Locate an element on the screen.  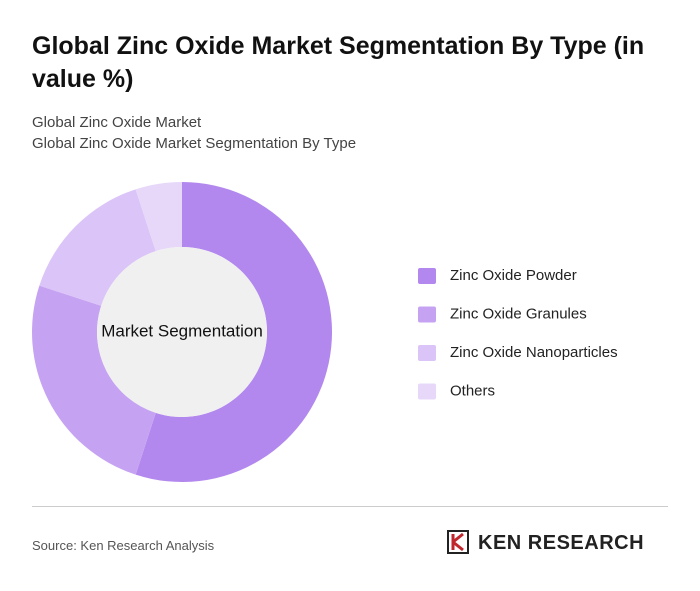
donut-hole is located at coordinates (182, 332).